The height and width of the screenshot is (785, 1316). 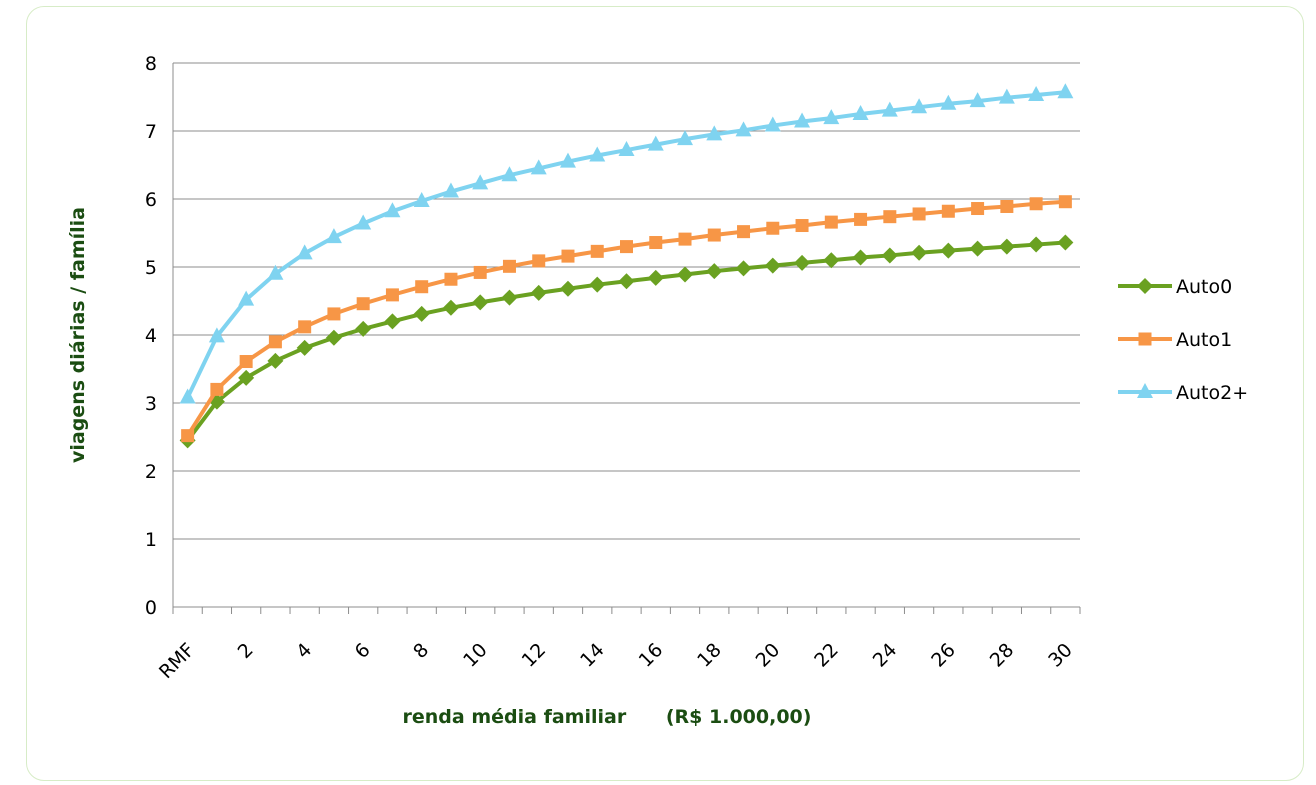 I want to click on x-tick-label: 24, so click(x=885, y=655).